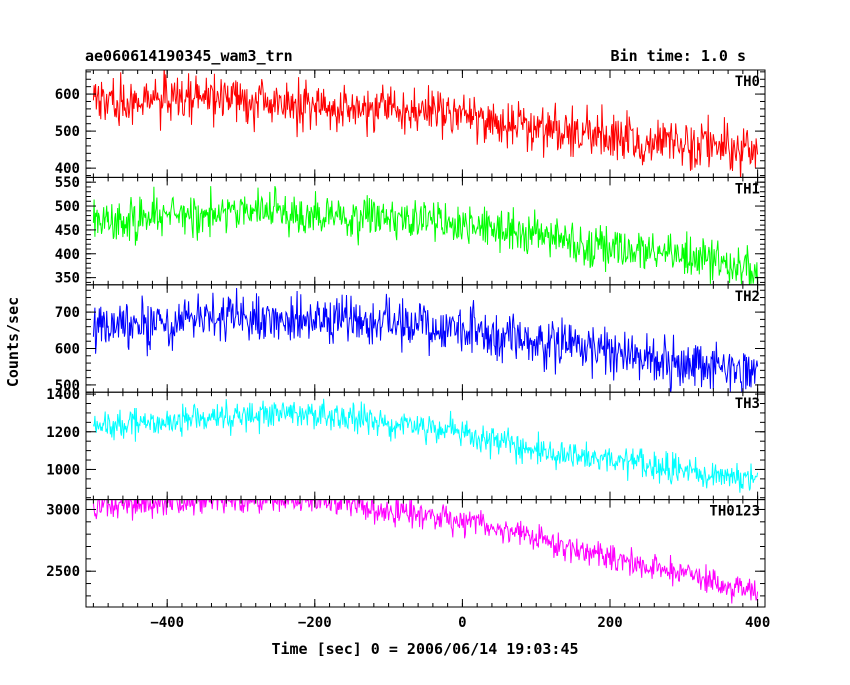 The width and height of the screenshot is (850, 685). I want to click on y-tick-label: 450, so click(67, 231).